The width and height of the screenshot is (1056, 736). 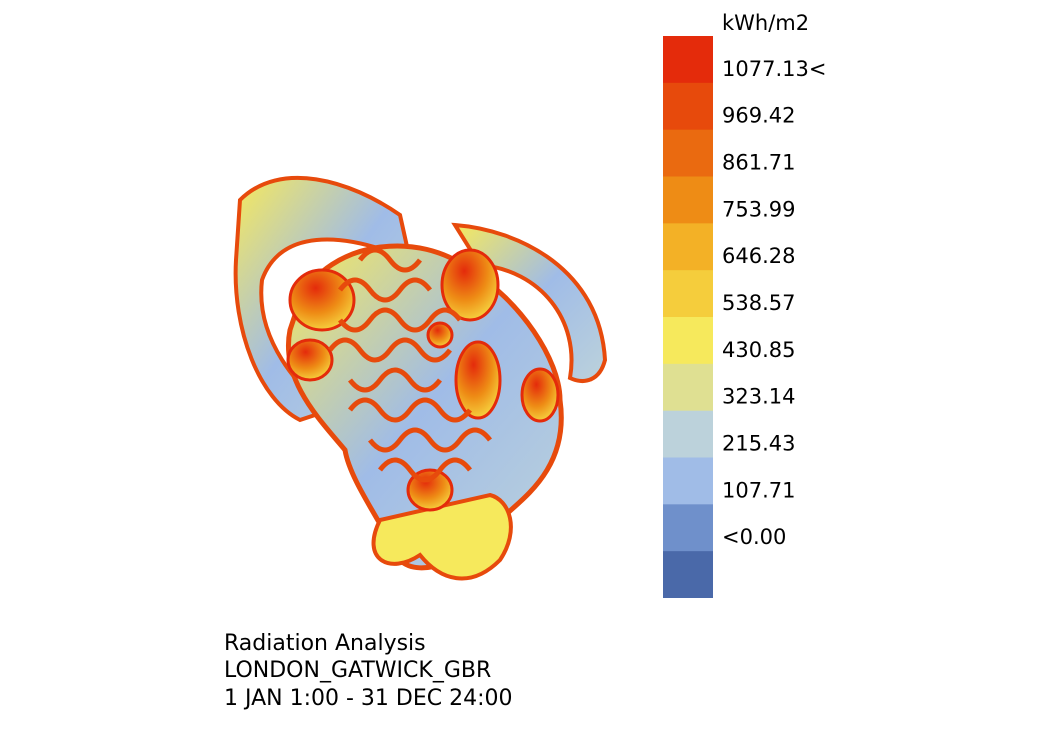 What do you see at coordinates (758, 209) in the screenshot?
I see `legend-label: 753.99` at bounding box center [758, 209].